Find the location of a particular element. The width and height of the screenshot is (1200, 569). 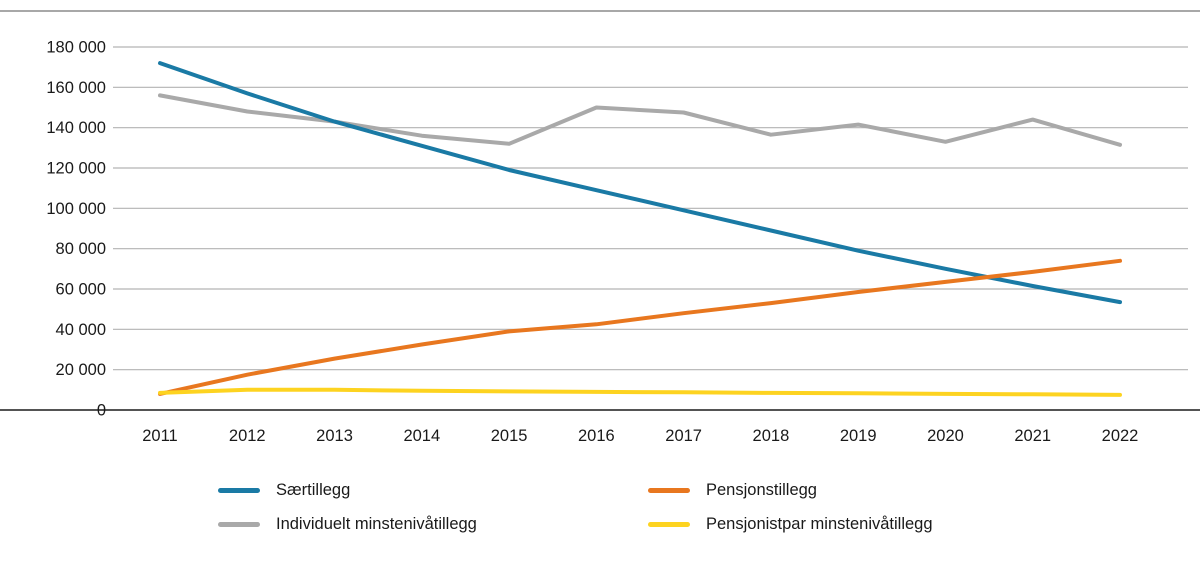

y-tick-label: 180 000 is located at coordinates (76, 48).